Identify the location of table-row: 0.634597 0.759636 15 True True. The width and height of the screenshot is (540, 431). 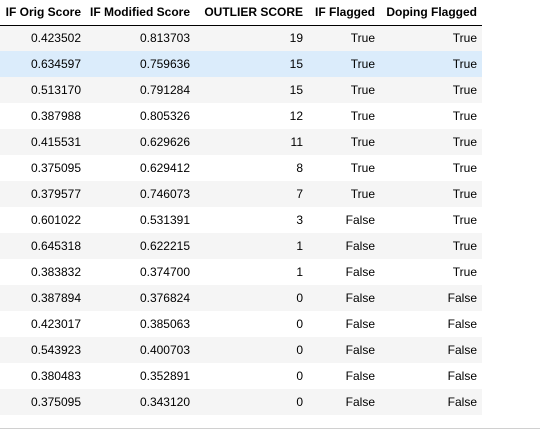
(241, 64).